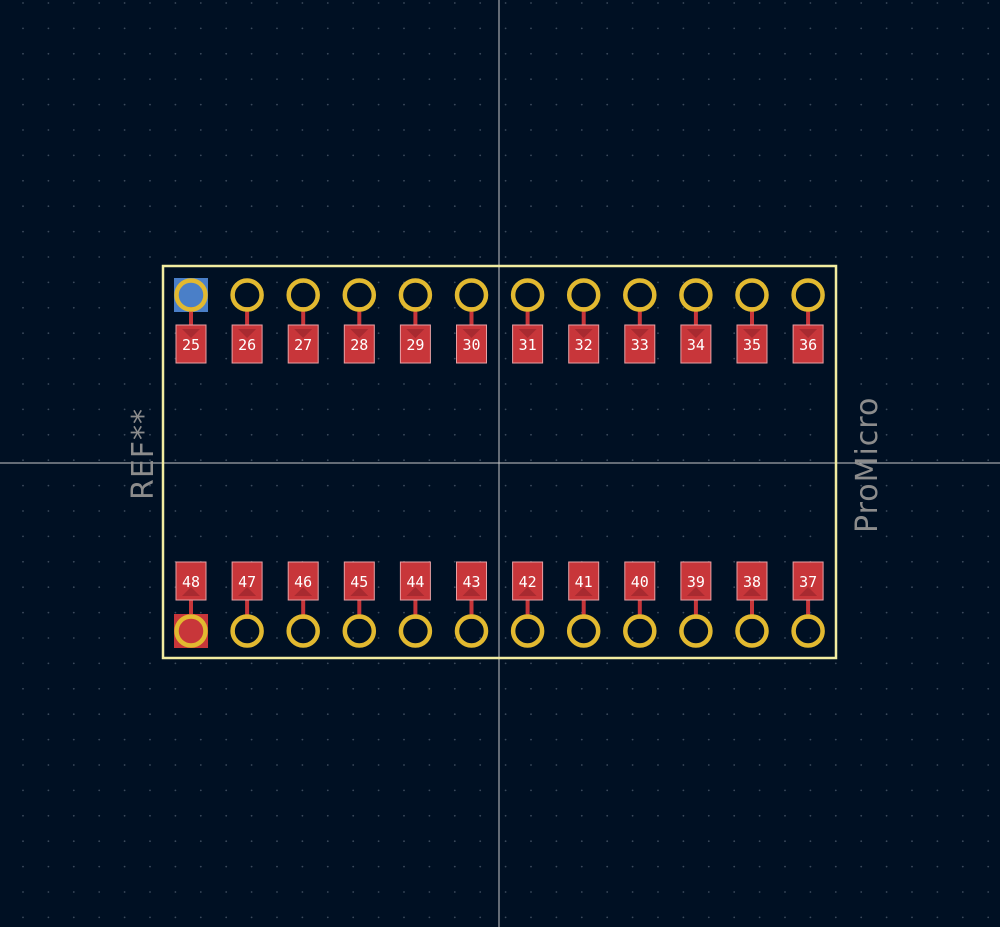 This screenshot has height=927, width=1000. Describe the element at coordinates (191, 321) in the screenshot. I see `top-row-pin-25: 25` at that location.